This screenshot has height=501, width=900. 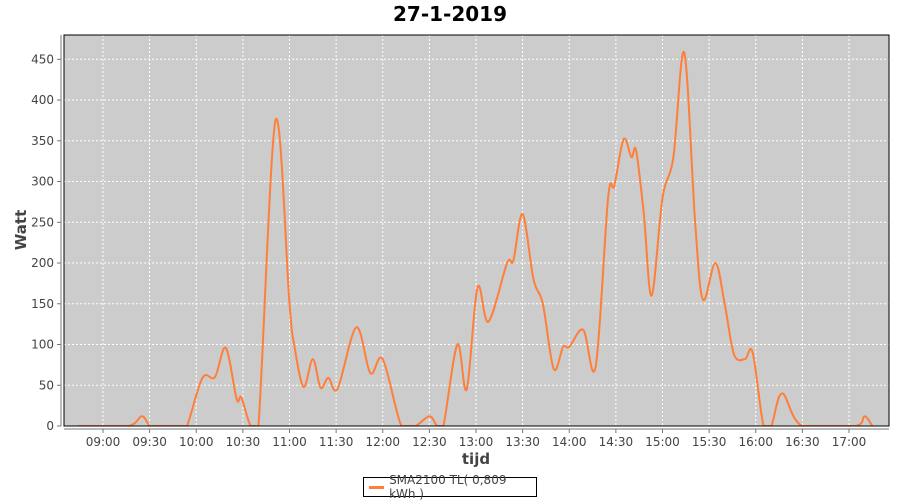 I want to click on x-tick-label: 11:00, so click(x=289, y=442).